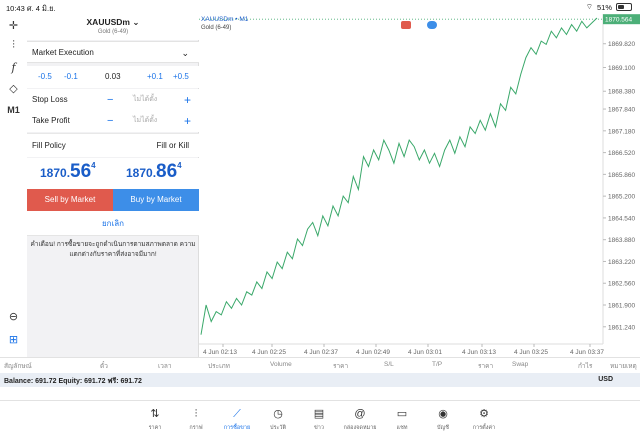 This screenshot has width=640, height=447. I want to click on history-icon: ◷, so click(278, 414).